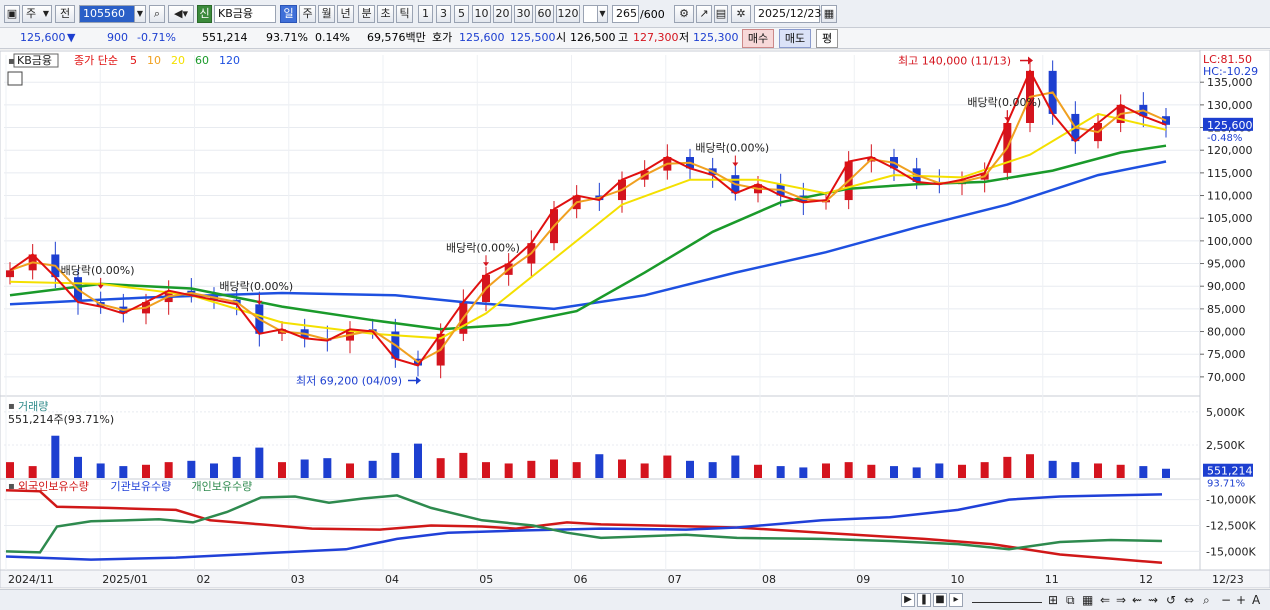 The image size is (1270, 610). I want to click on stop-icon: ■, so click(940, 600).